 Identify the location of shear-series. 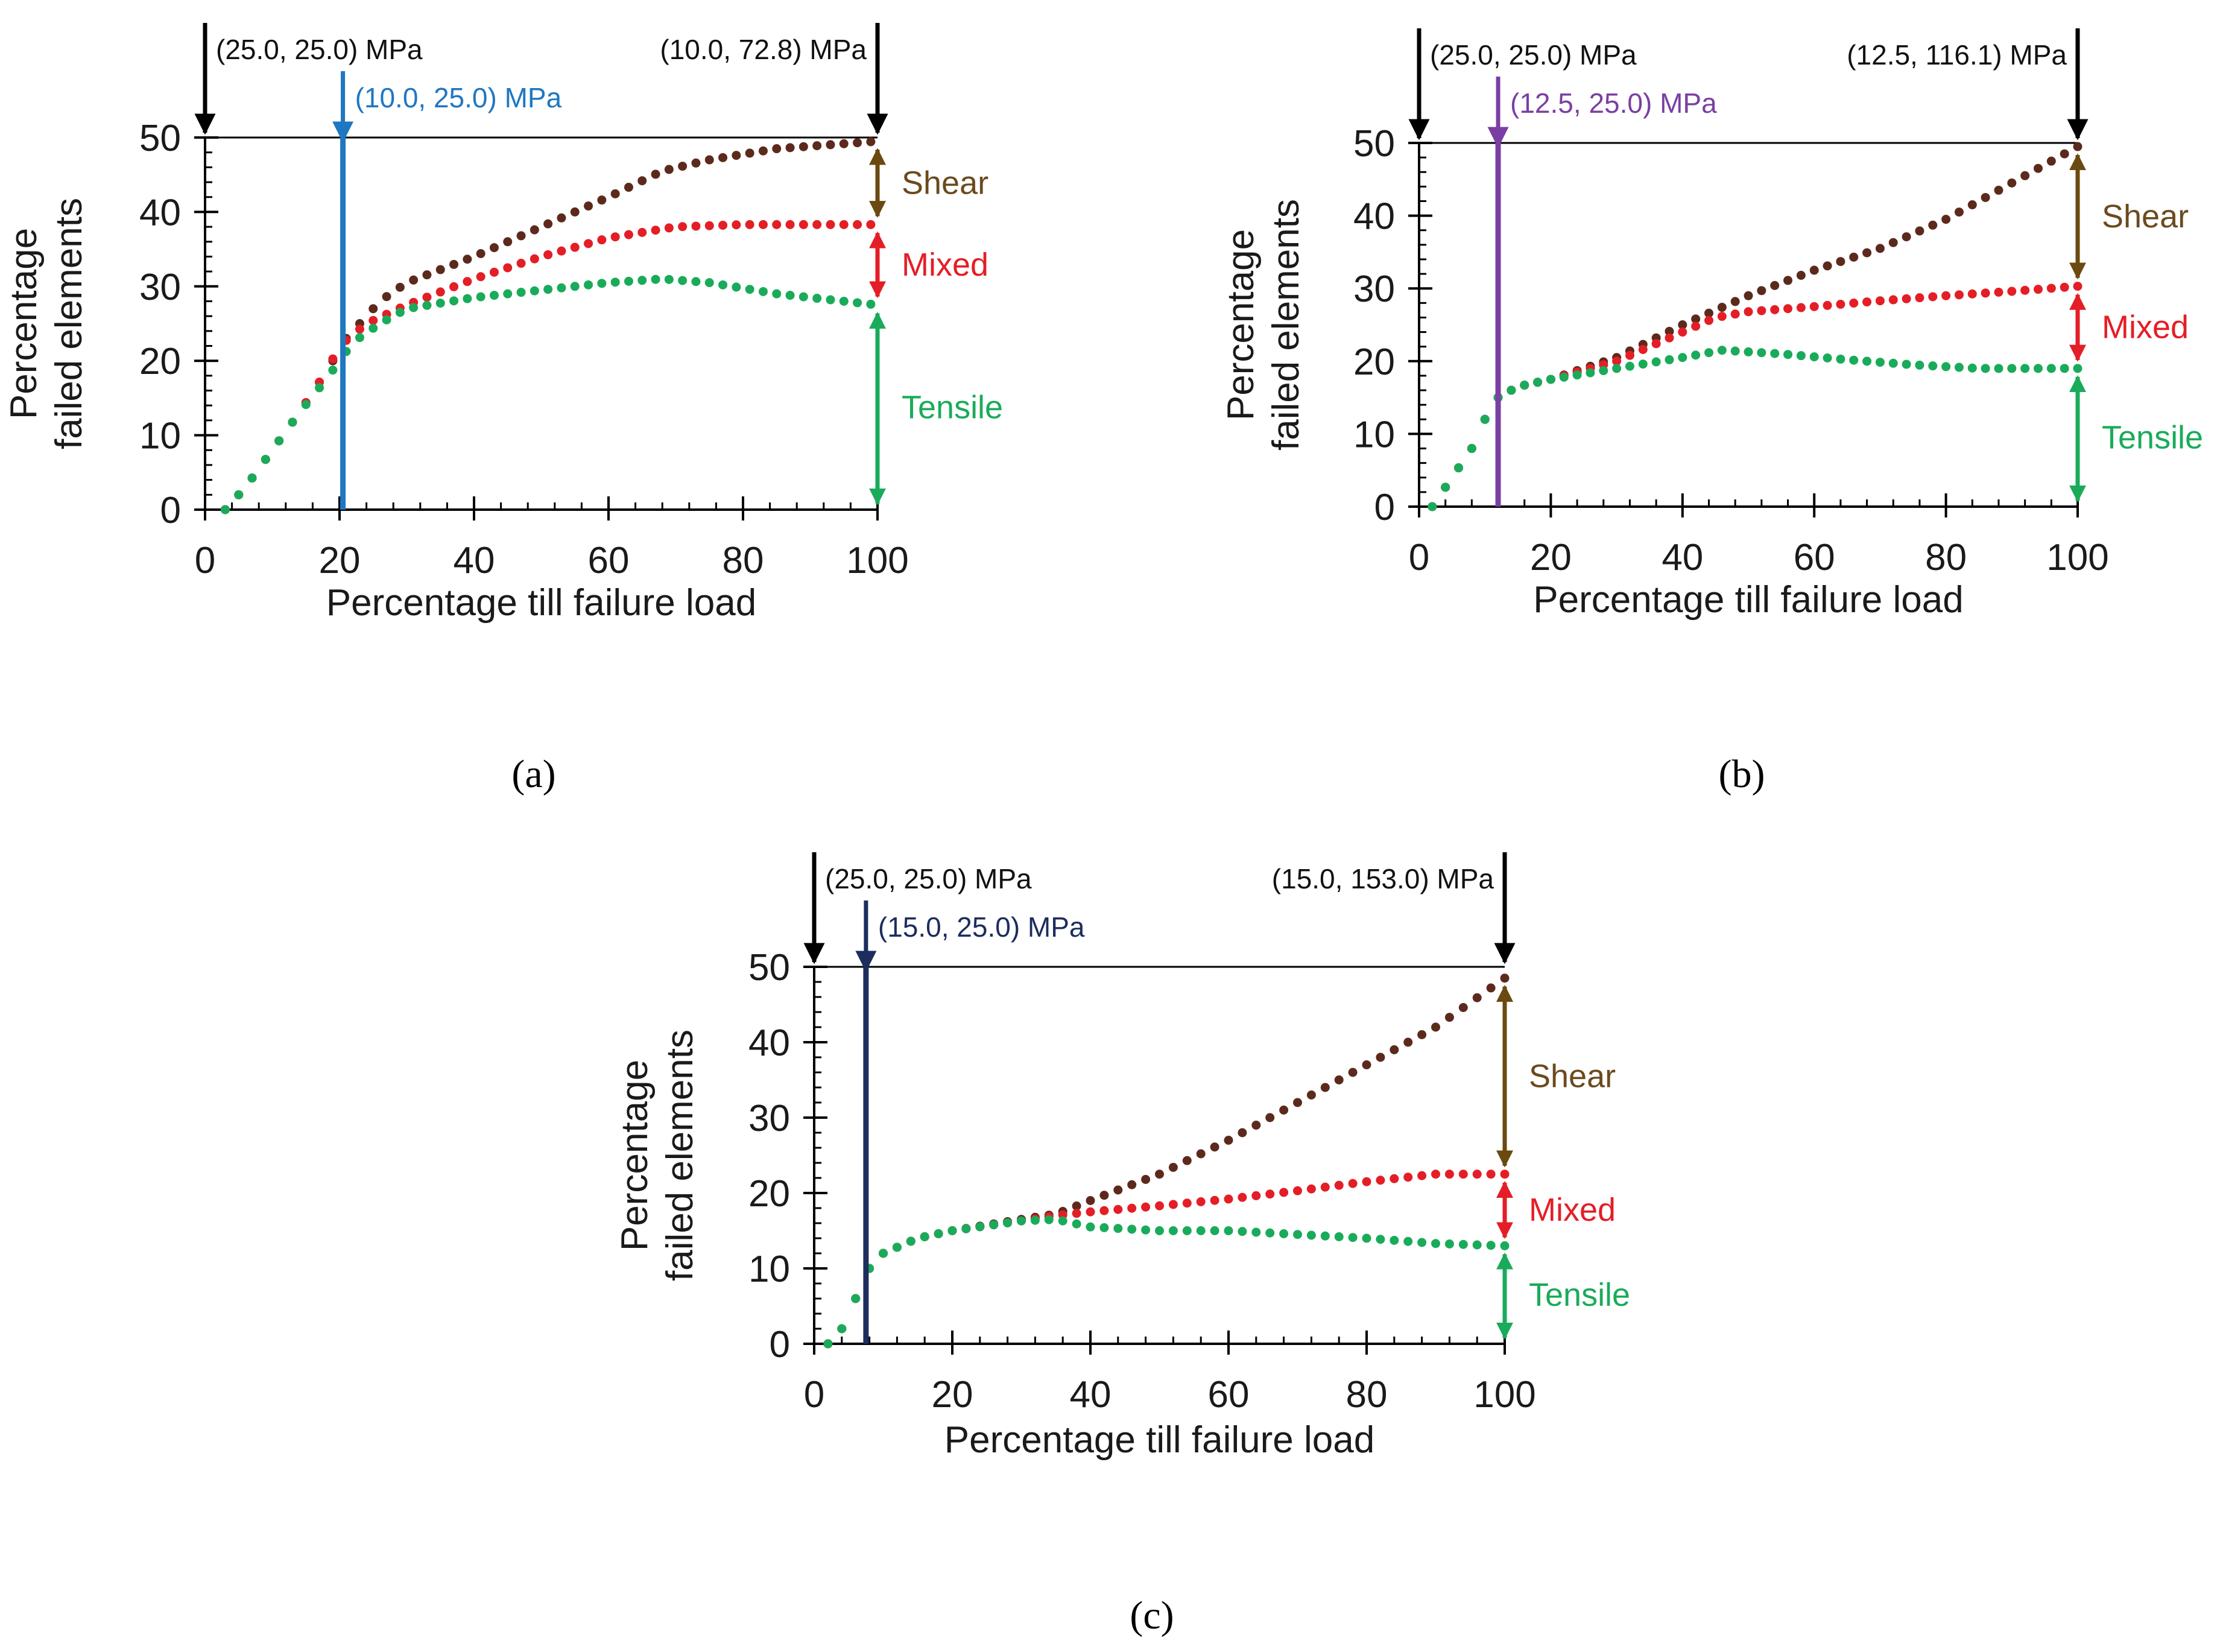
(1755, 326).